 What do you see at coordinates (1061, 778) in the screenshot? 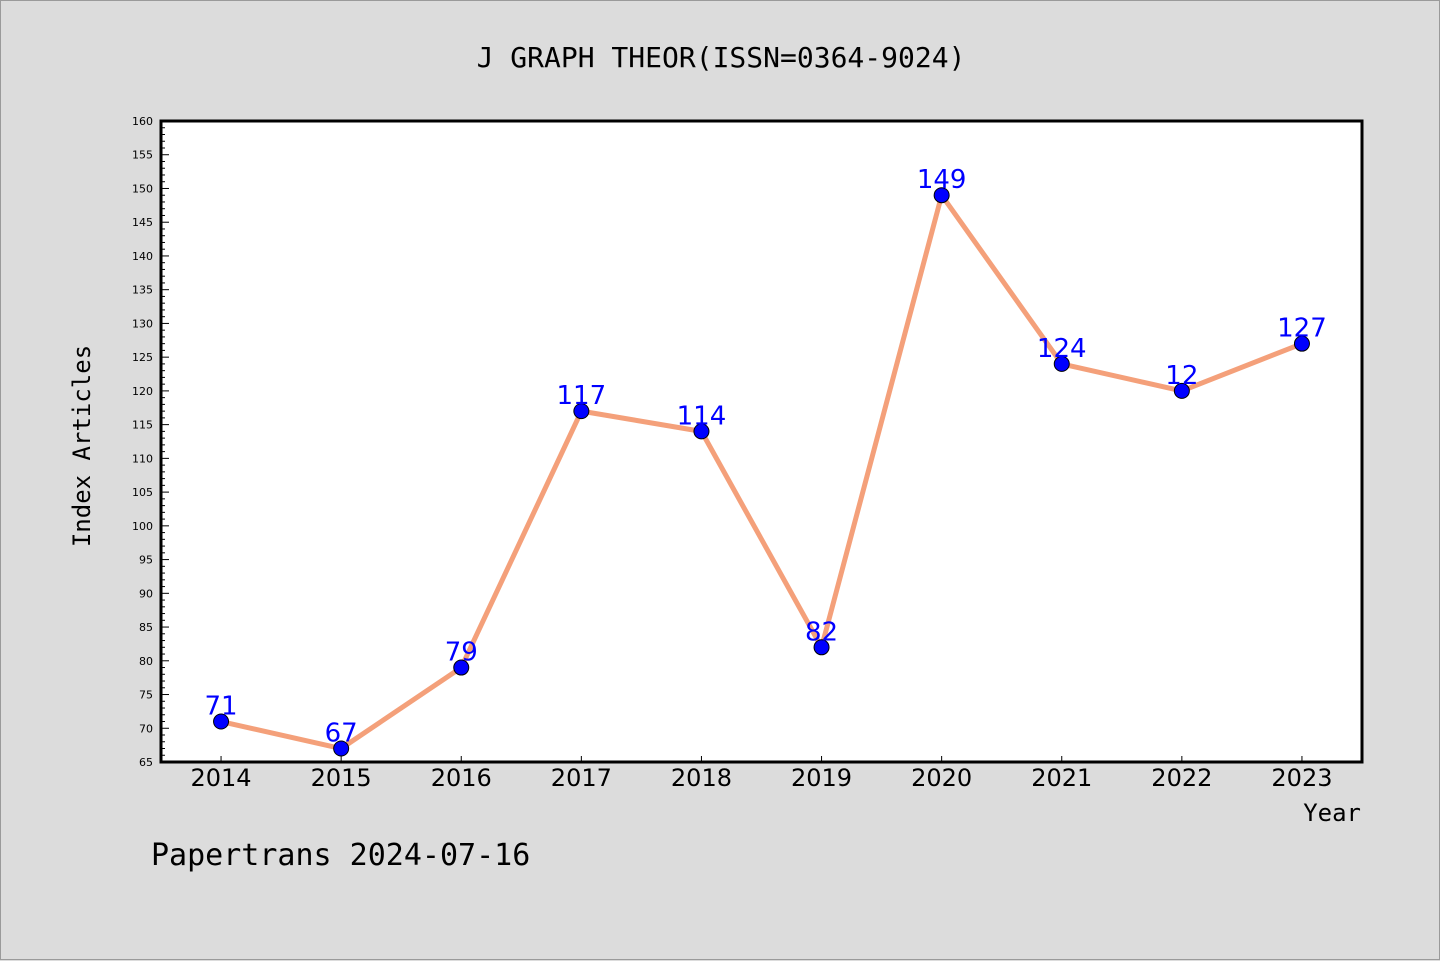
I see `x-tick-label: 2021` at bounding box center [1061, 778].